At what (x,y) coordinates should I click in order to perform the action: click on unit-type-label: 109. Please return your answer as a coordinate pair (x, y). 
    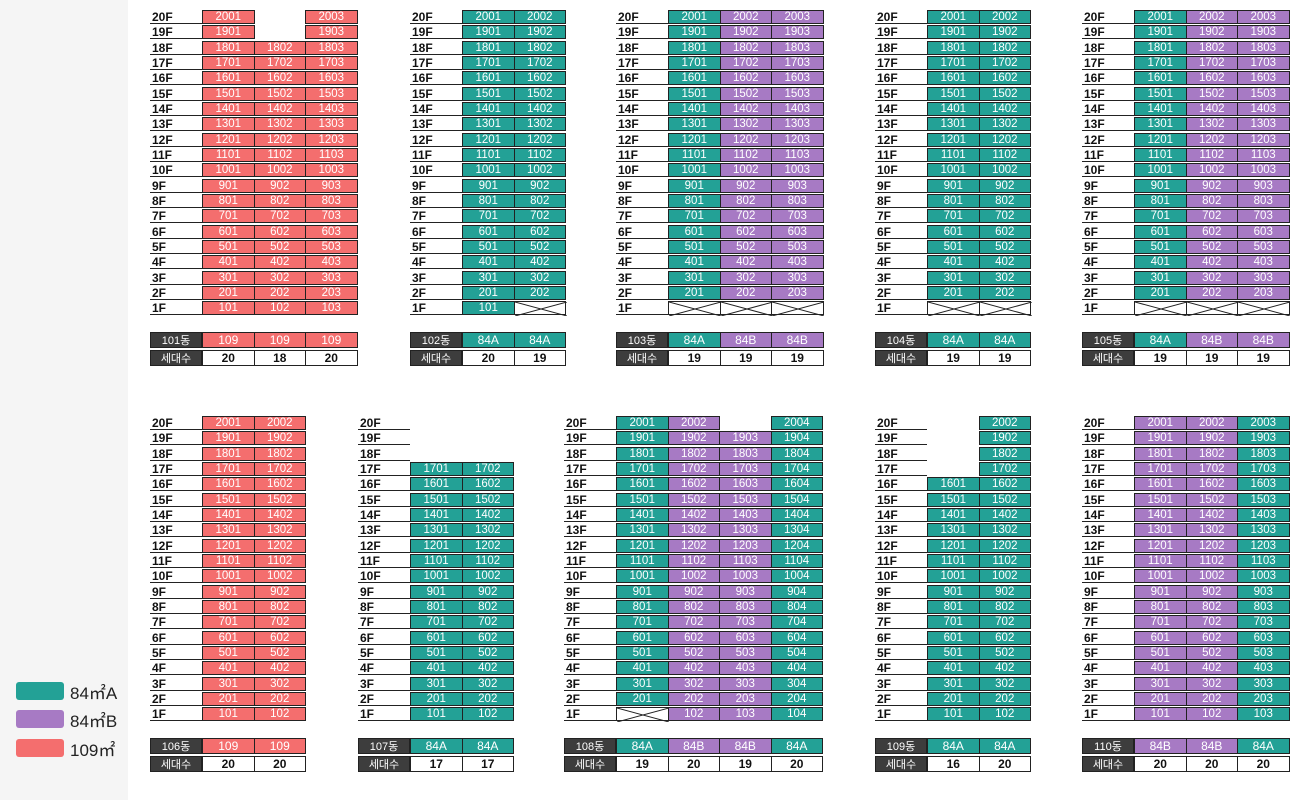
    Looking at the image, I should click on (279, 340).